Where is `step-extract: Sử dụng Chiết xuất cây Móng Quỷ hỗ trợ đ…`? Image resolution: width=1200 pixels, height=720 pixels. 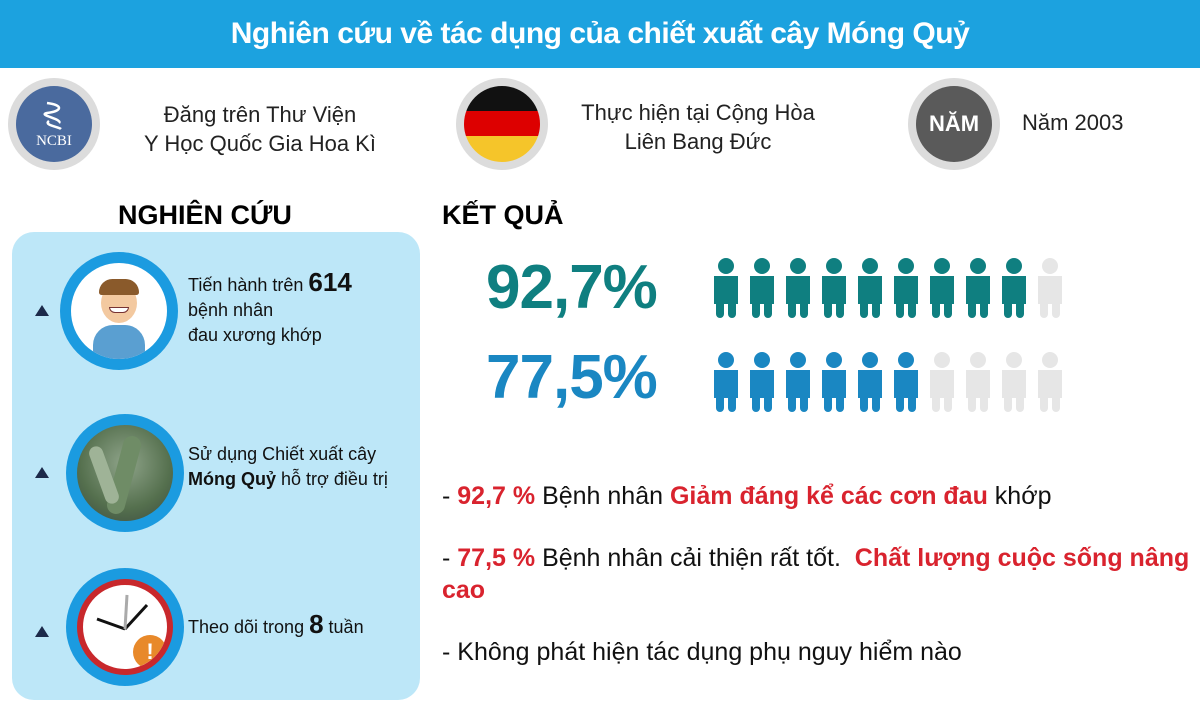
step-extract: Sử dụng Chiết xuất cây Móng Quỷ hỗ trợ đ… is located at coordinates (288, 466).